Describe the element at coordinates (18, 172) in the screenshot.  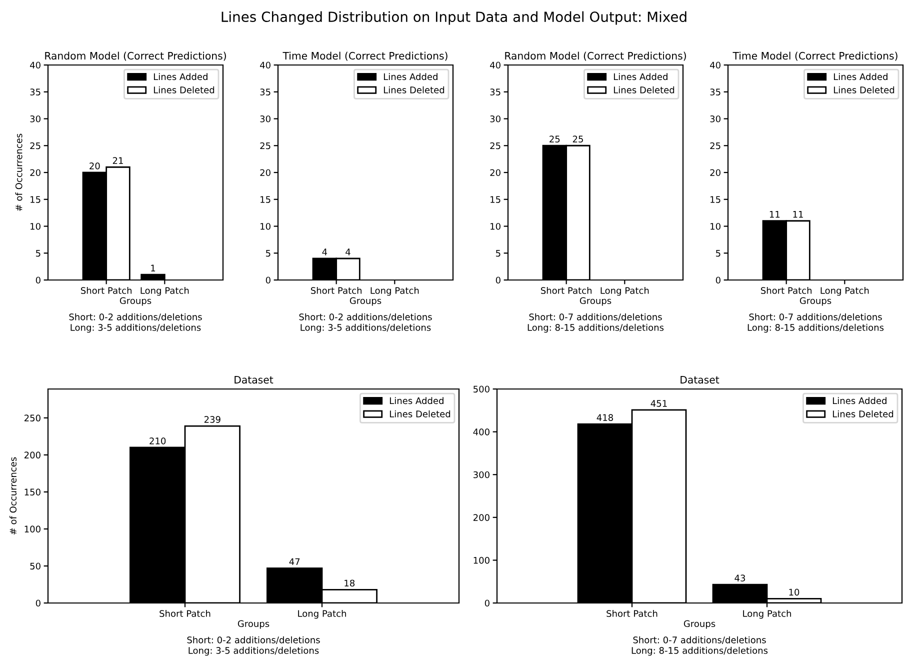
I see `y-axis-title: # of Occurrences` at that location.